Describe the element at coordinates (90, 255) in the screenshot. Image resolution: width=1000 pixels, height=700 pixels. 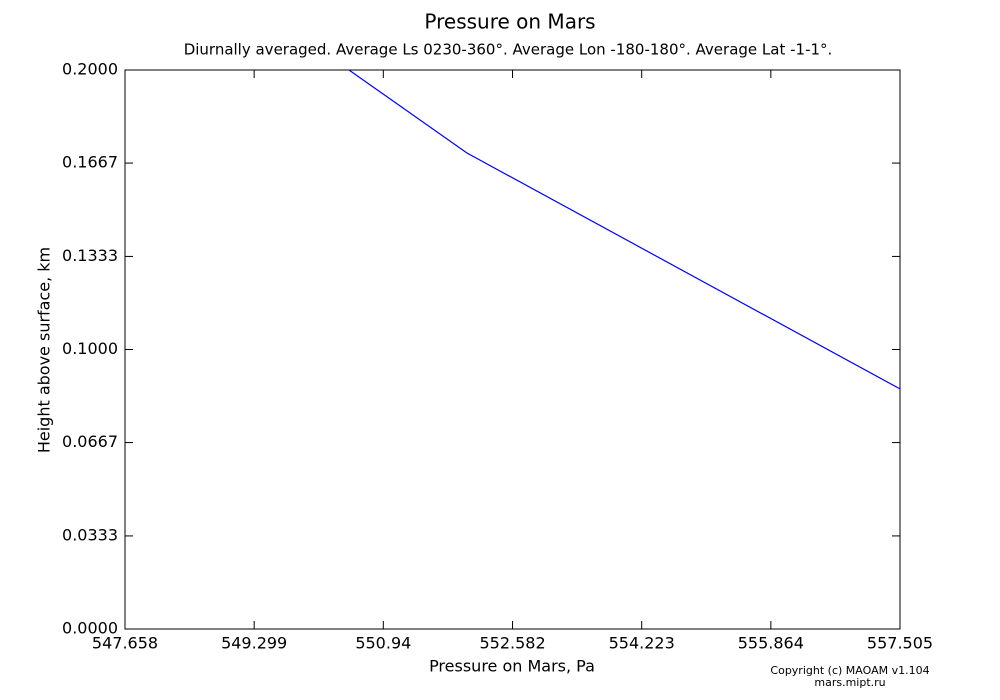
I see `y-tick-label: 0.1333` at that location.